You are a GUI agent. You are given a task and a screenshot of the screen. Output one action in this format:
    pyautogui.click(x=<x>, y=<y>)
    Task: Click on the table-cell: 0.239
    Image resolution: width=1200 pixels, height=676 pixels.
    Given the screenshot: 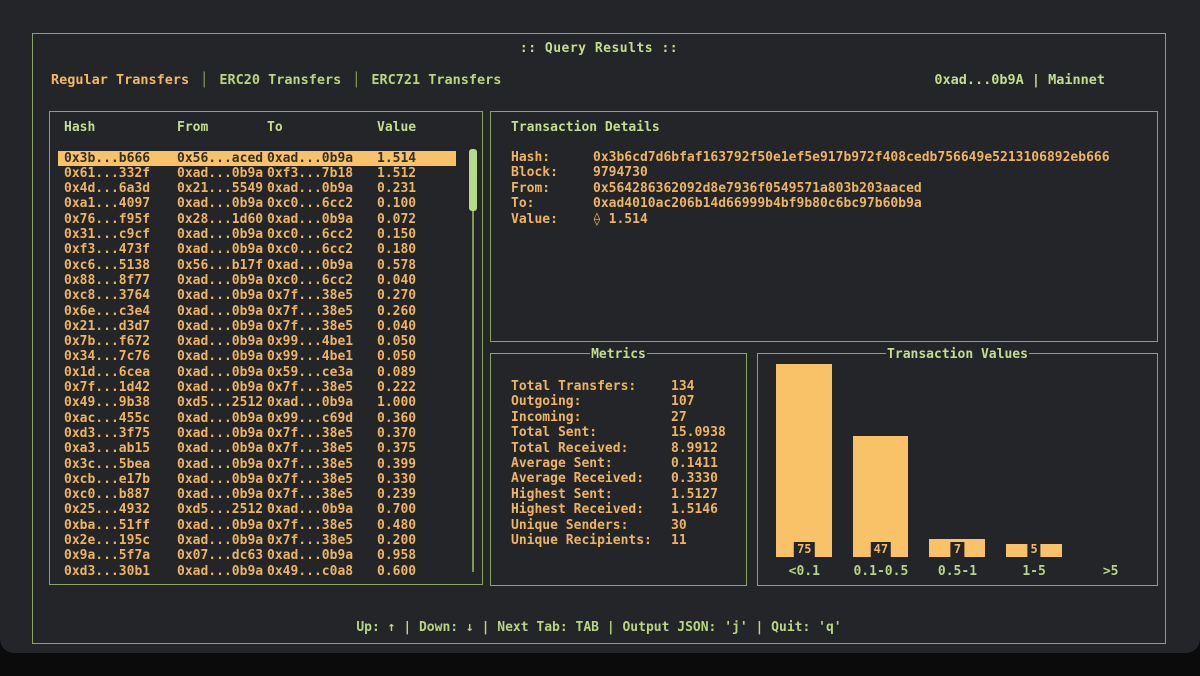 What is the action you would take?
    pyautogui.click(x=397, y=495)
    